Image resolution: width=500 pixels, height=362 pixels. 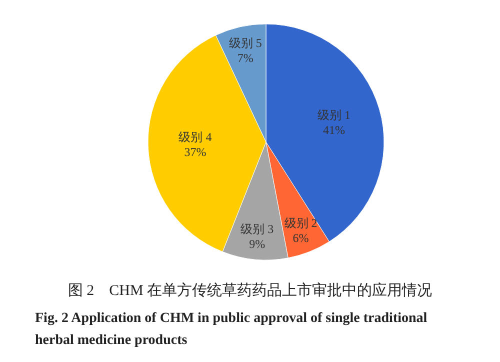 What do you see at coordinates (301, 223) in the screenshot?
I see `slice-label: 级别 2` at bounding box center [301, 223].